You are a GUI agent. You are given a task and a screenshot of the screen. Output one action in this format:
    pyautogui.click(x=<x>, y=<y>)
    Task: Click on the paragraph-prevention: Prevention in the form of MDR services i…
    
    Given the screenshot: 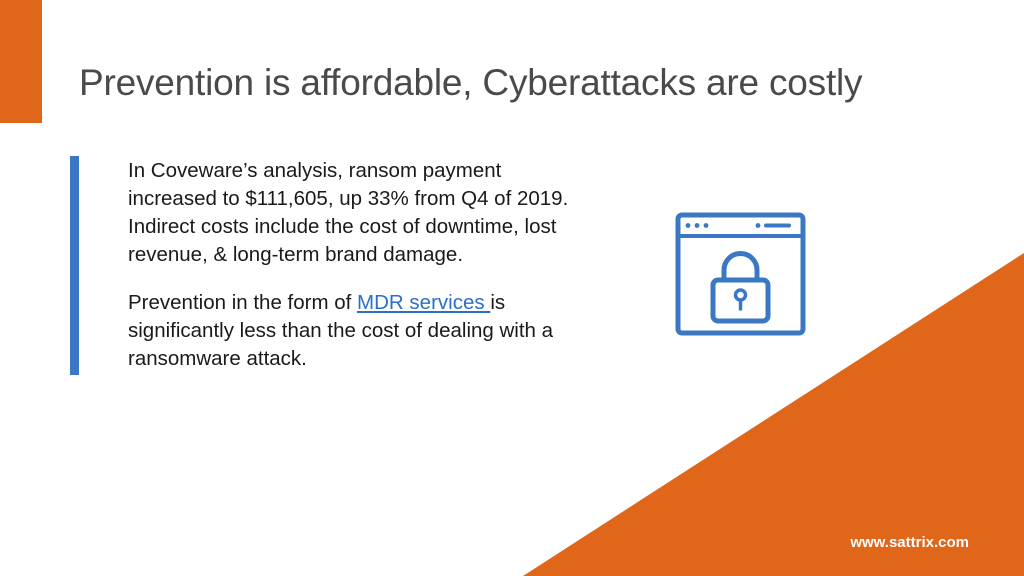 What is the action you would take?
    pyautogui.click(x=350, y=331)
    